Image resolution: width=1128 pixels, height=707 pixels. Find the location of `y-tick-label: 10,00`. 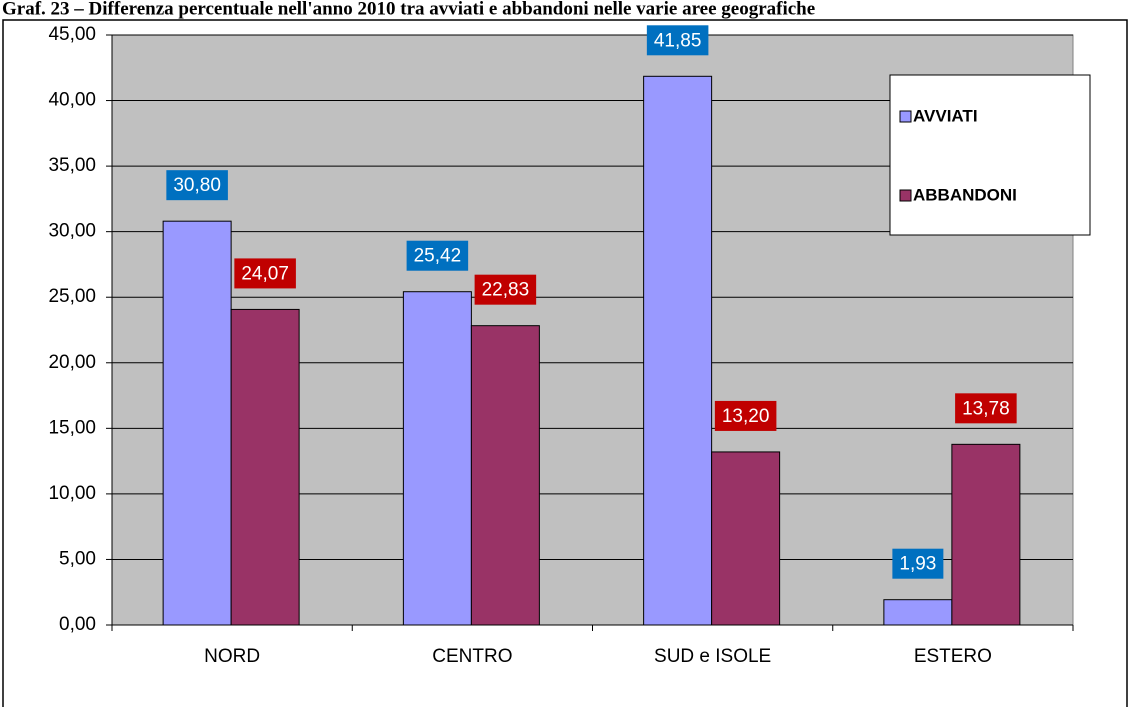

y-tick-label: 10,00 is located at coordinates (72, 493).